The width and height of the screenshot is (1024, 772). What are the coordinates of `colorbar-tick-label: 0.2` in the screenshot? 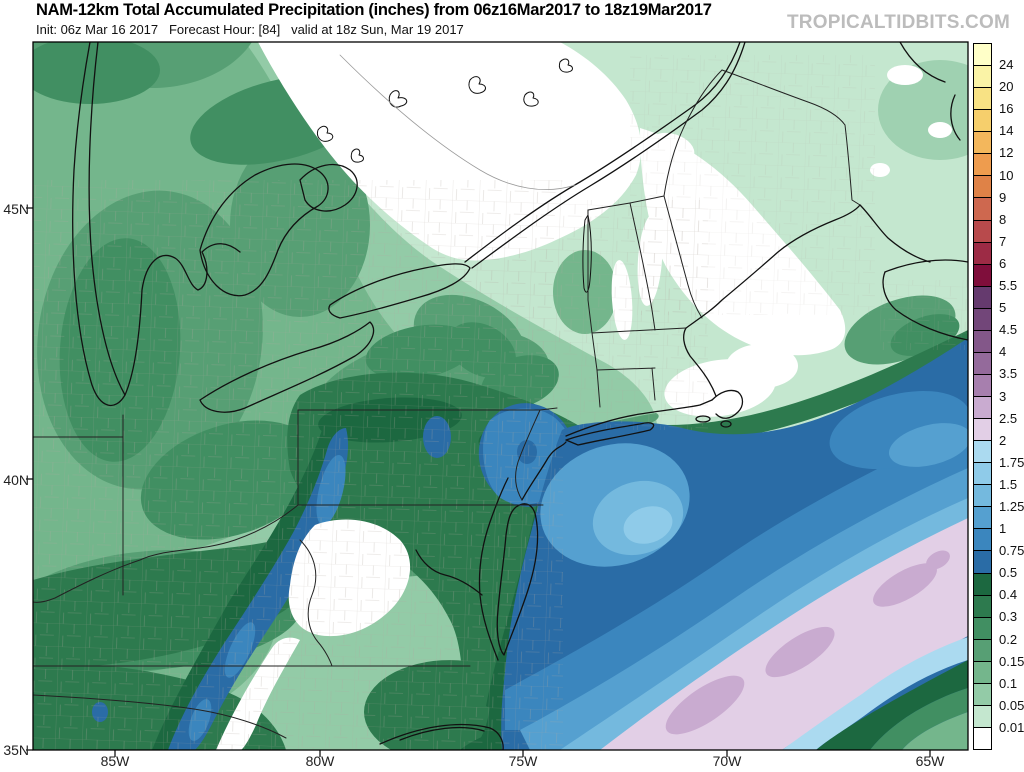 It's located at (1008, 639).